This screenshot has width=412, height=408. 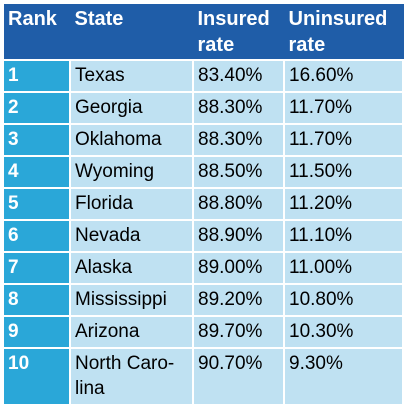 I want to click on state-cell: North Caro-lina, so click(x=132, y=375).